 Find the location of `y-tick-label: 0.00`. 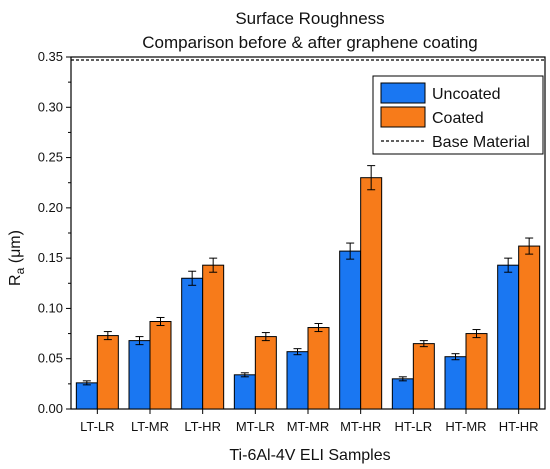

y-tick-label: 0.00 is located at coordinates (50, 408).